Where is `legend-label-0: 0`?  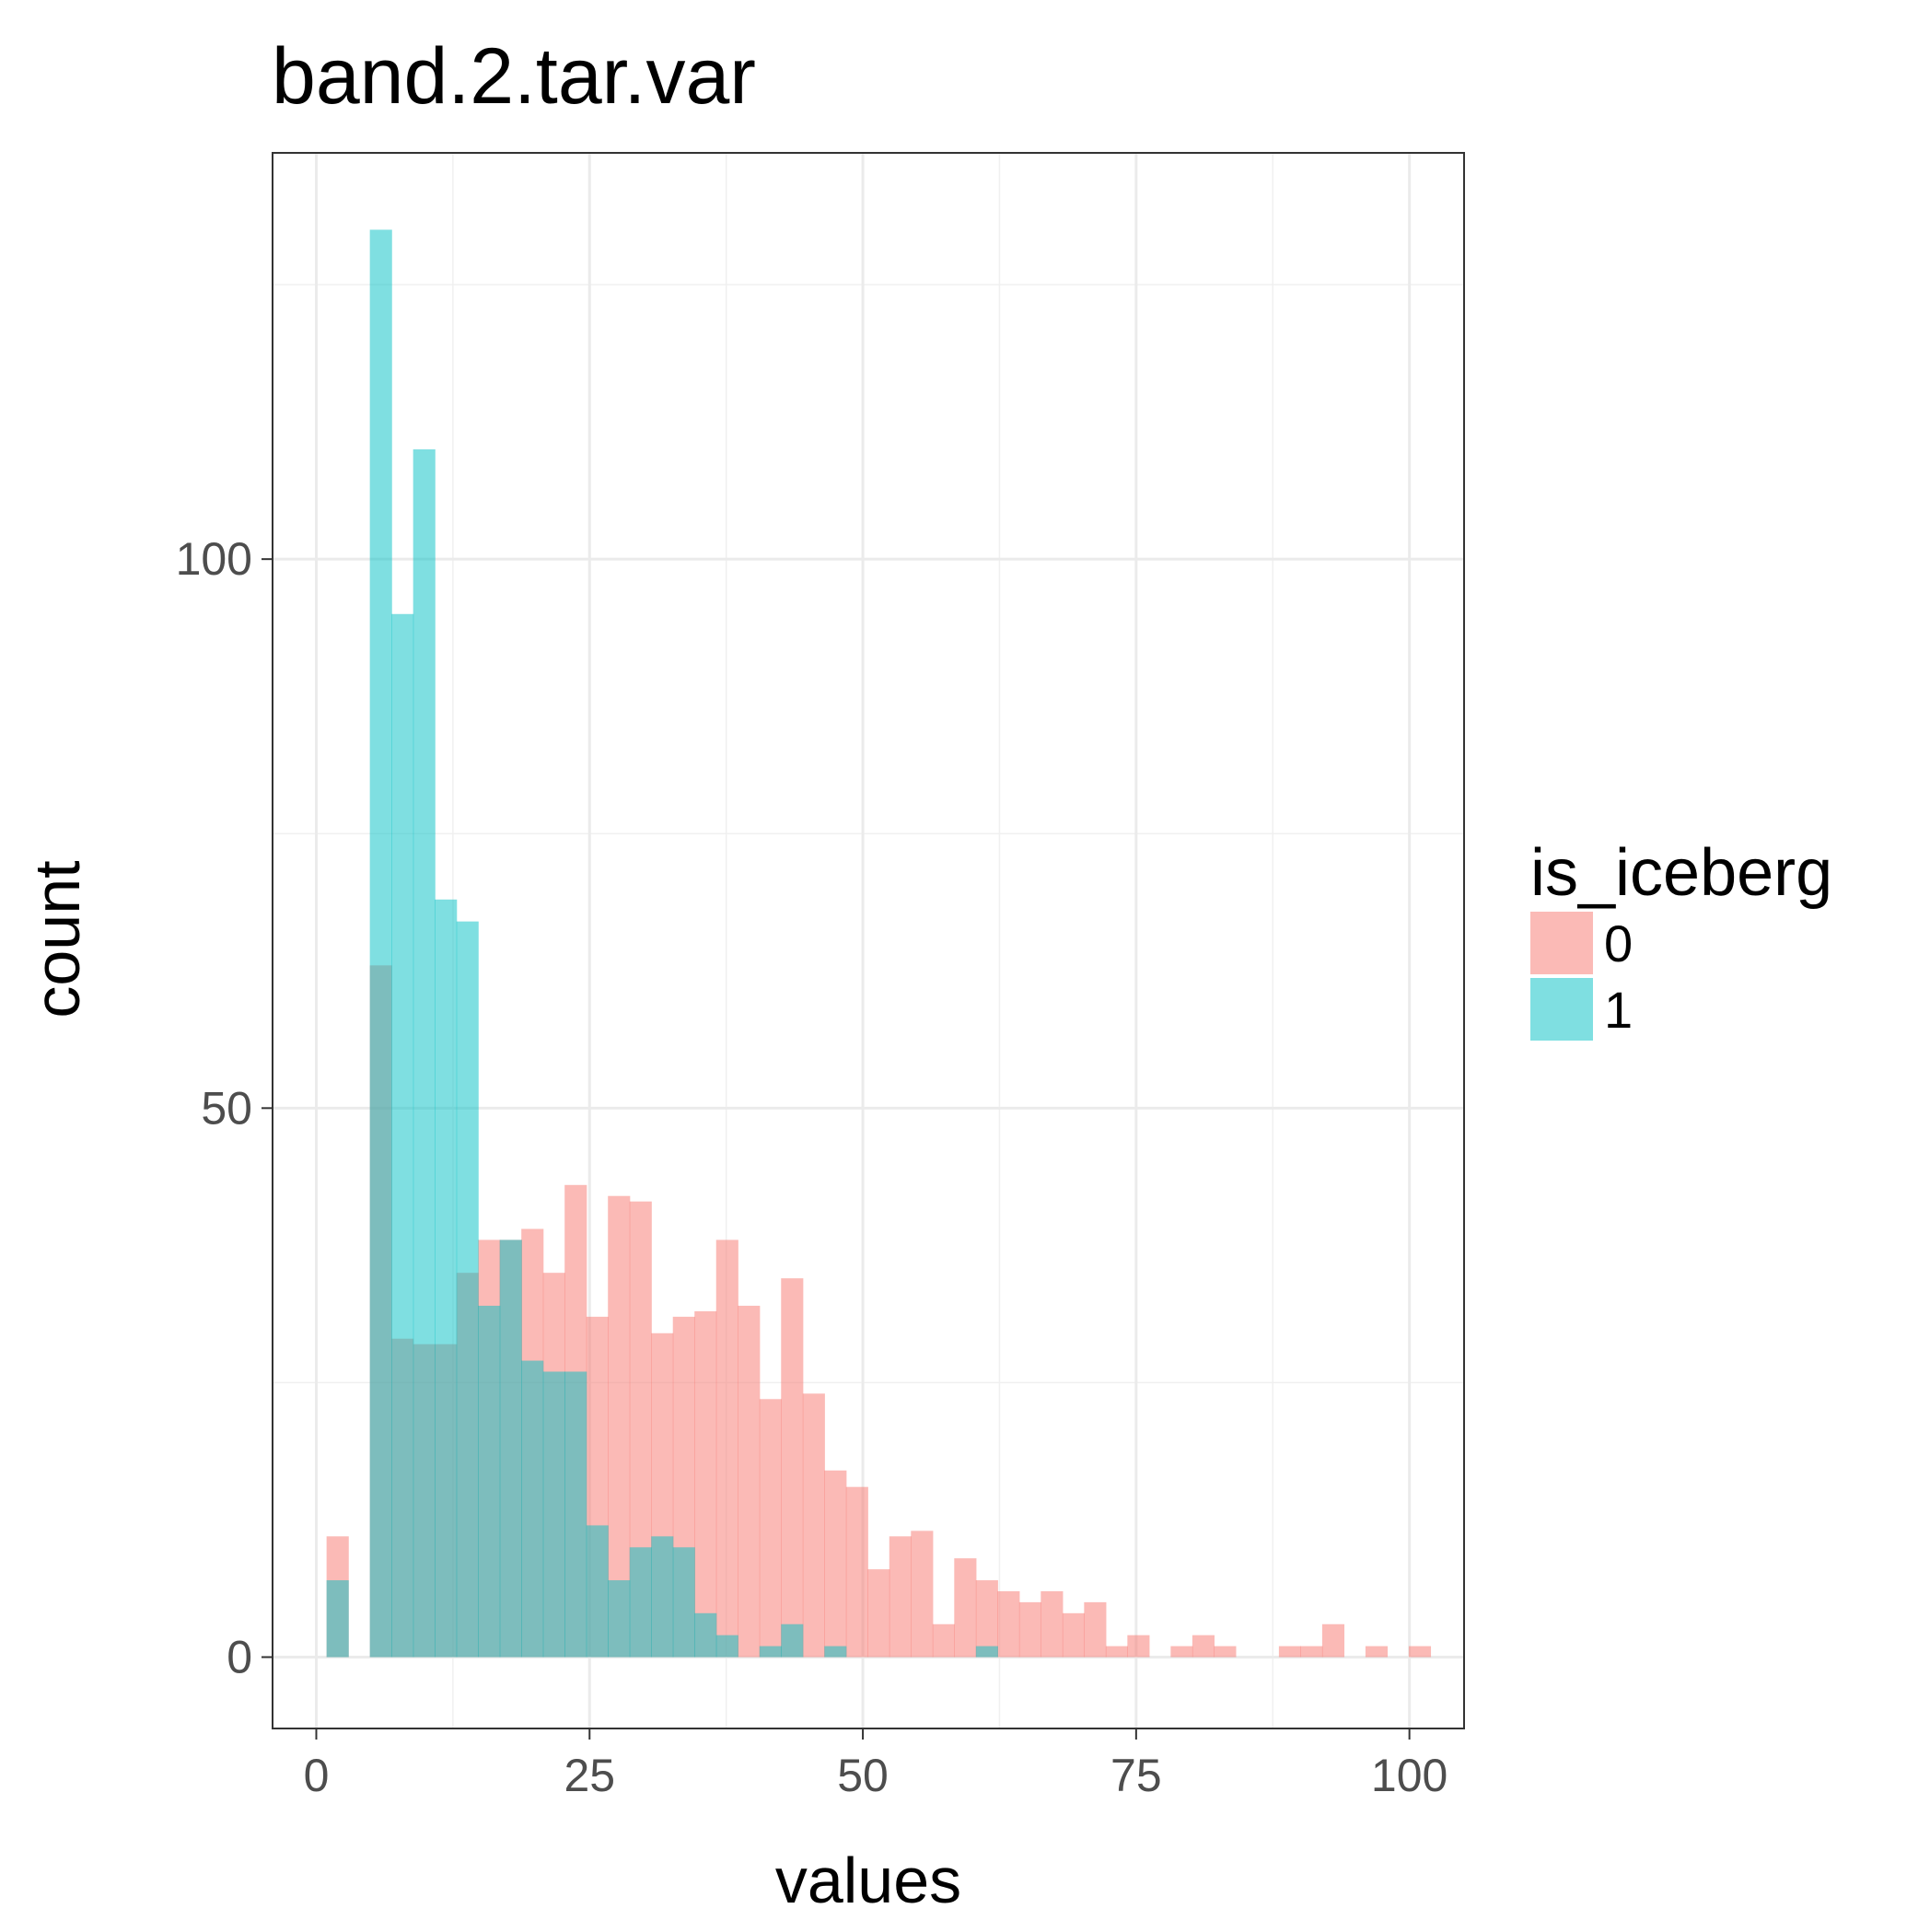 legend-label-0: 0 is located at coordinates (1618, 943).